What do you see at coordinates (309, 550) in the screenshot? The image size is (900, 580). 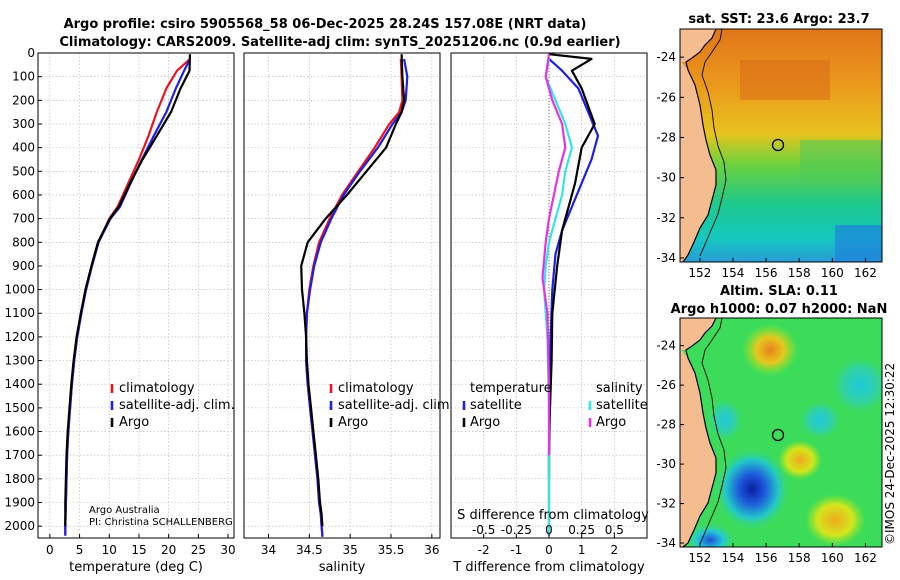 I see `x-tick-label: 34.5` at bounding box center [309, 550].